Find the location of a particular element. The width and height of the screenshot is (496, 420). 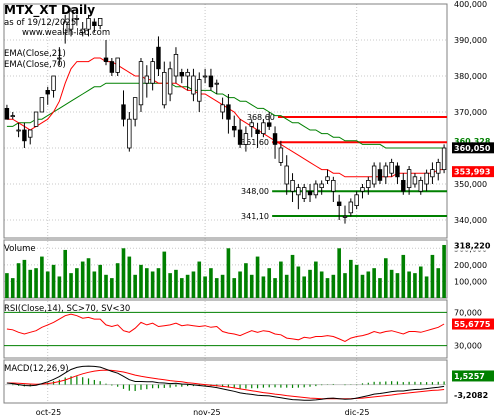

level-label: 368,60 is located at coordinates (261, 117).